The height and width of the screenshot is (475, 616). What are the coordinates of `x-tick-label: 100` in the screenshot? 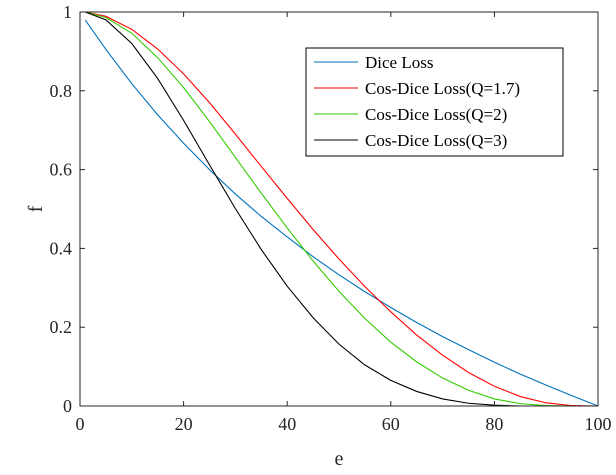 It's located at (598, 424).